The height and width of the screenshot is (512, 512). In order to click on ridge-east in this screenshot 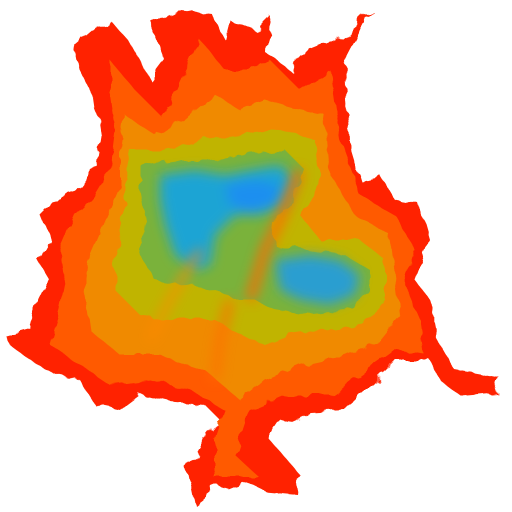, I will do `click(275, 235)`.